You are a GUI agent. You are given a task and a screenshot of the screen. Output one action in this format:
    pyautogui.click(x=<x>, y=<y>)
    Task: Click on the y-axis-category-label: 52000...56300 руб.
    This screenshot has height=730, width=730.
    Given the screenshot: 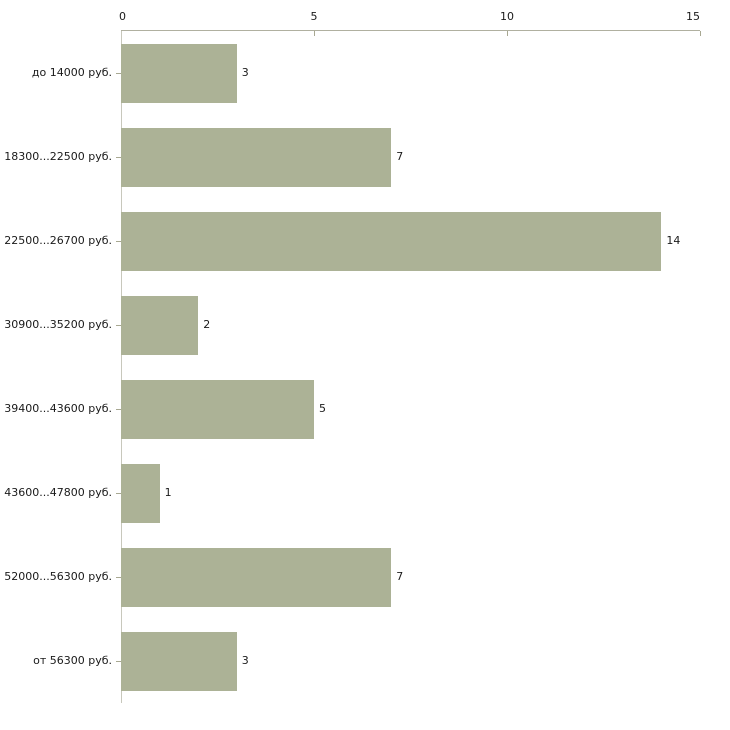 What is the action you would take?
    pyautogui.click(x=58, y=576)
    